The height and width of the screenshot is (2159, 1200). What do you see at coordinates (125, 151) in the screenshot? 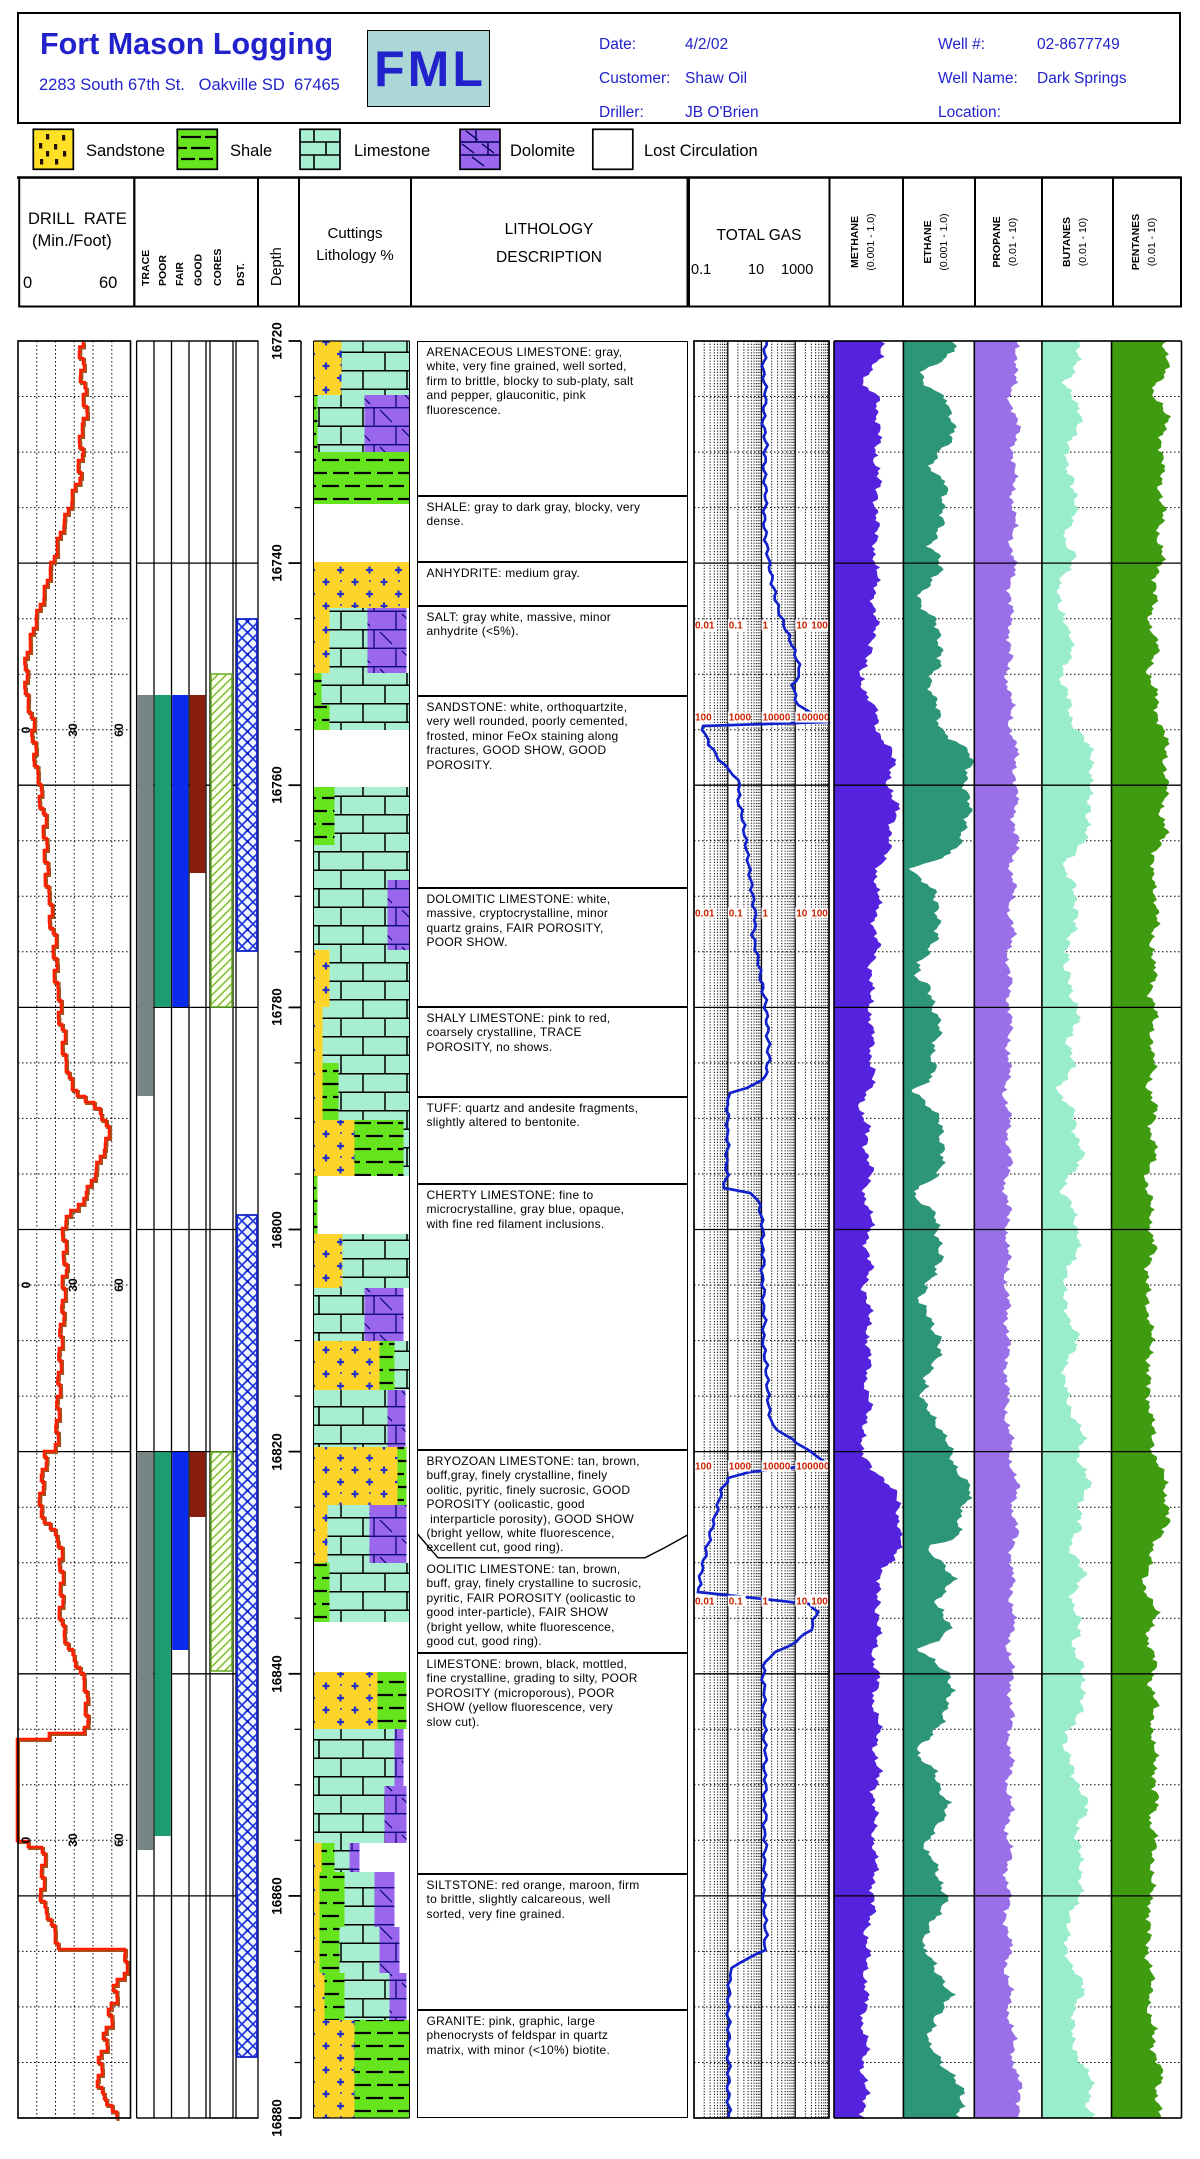
I see `svg-text: Sandstone` at bounding box center [125, 151].